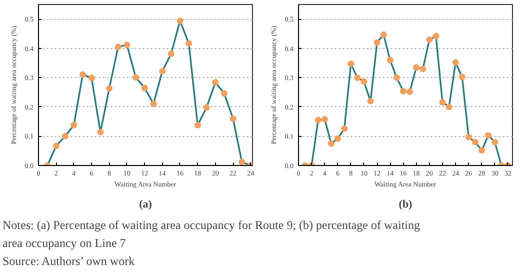 This screenshot has height=275, width=520. Describe the element at coordinates (405, 204) in the screenshot. I see `text: (b)` at that location.